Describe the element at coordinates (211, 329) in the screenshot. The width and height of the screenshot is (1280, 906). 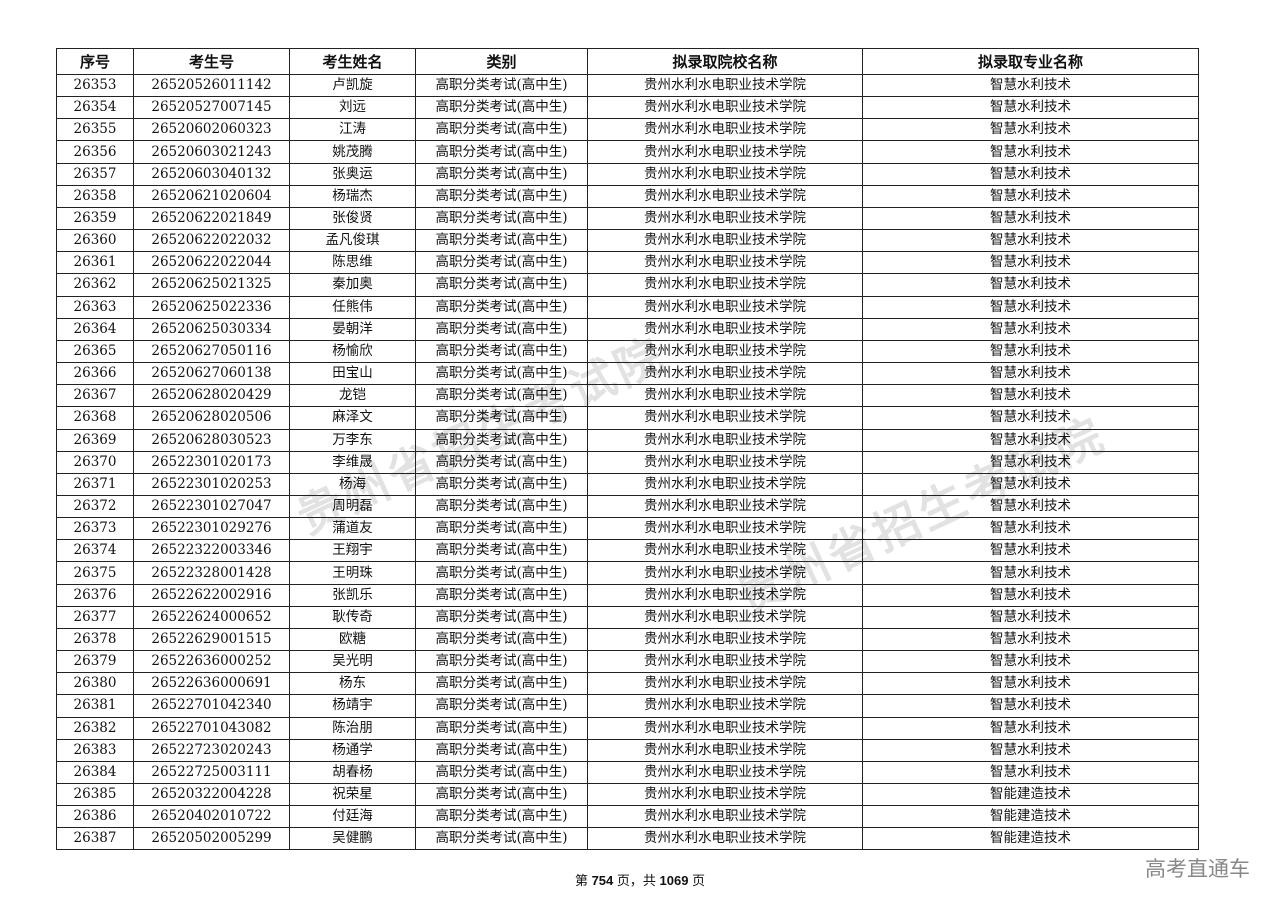
I see `cell-exam-id: 26520625030334` at that location.